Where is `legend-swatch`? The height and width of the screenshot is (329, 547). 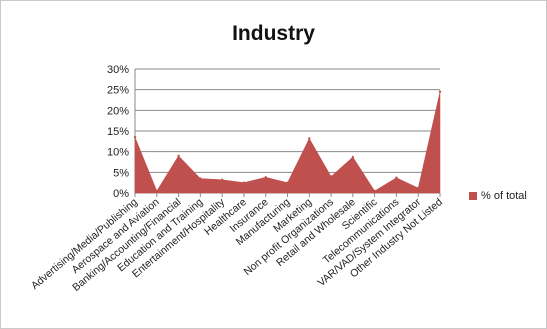 legend-swatch is located at coordinates (473, 196).